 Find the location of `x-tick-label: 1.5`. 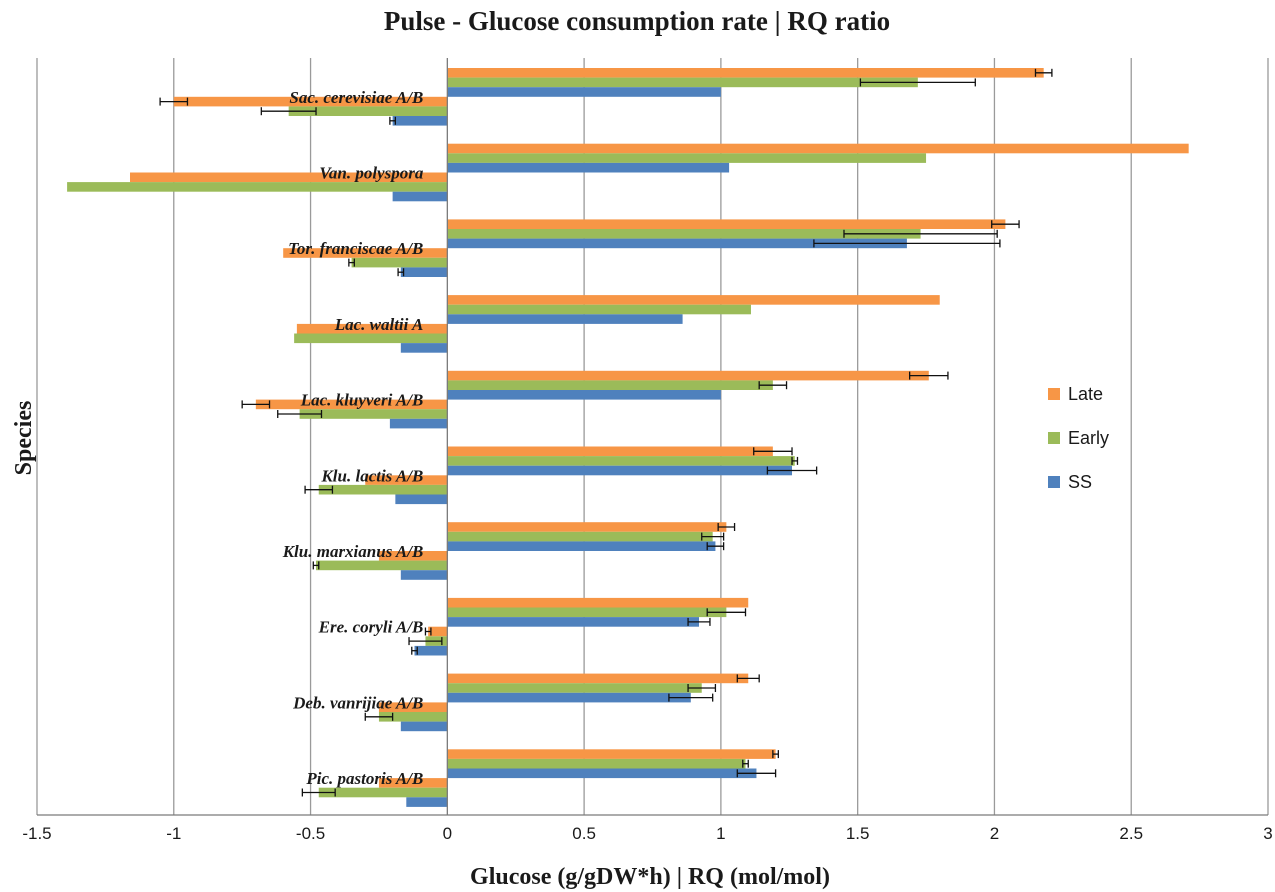

x-tick-label: 1.5 is located at coordinates (858, 833).